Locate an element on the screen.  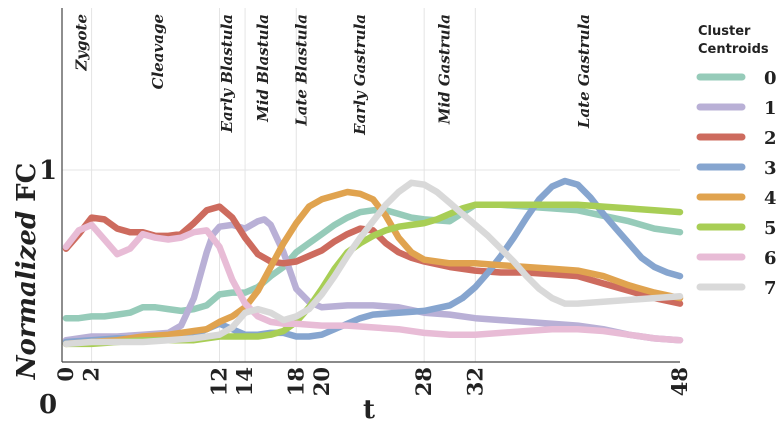
x-tick-label: 48 is located at coordinates (679, 381).